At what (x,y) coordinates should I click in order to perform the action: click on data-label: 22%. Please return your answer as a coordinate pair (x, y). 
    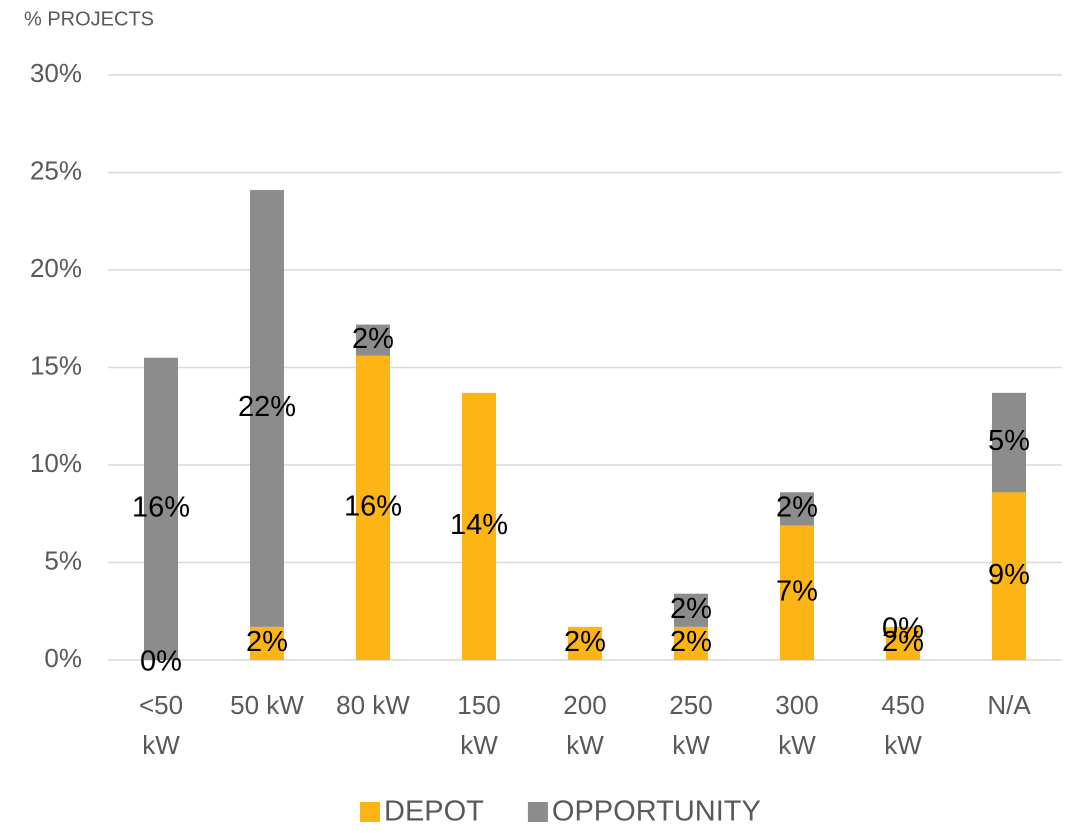
    Looking at the image, I should click on (267, 407).